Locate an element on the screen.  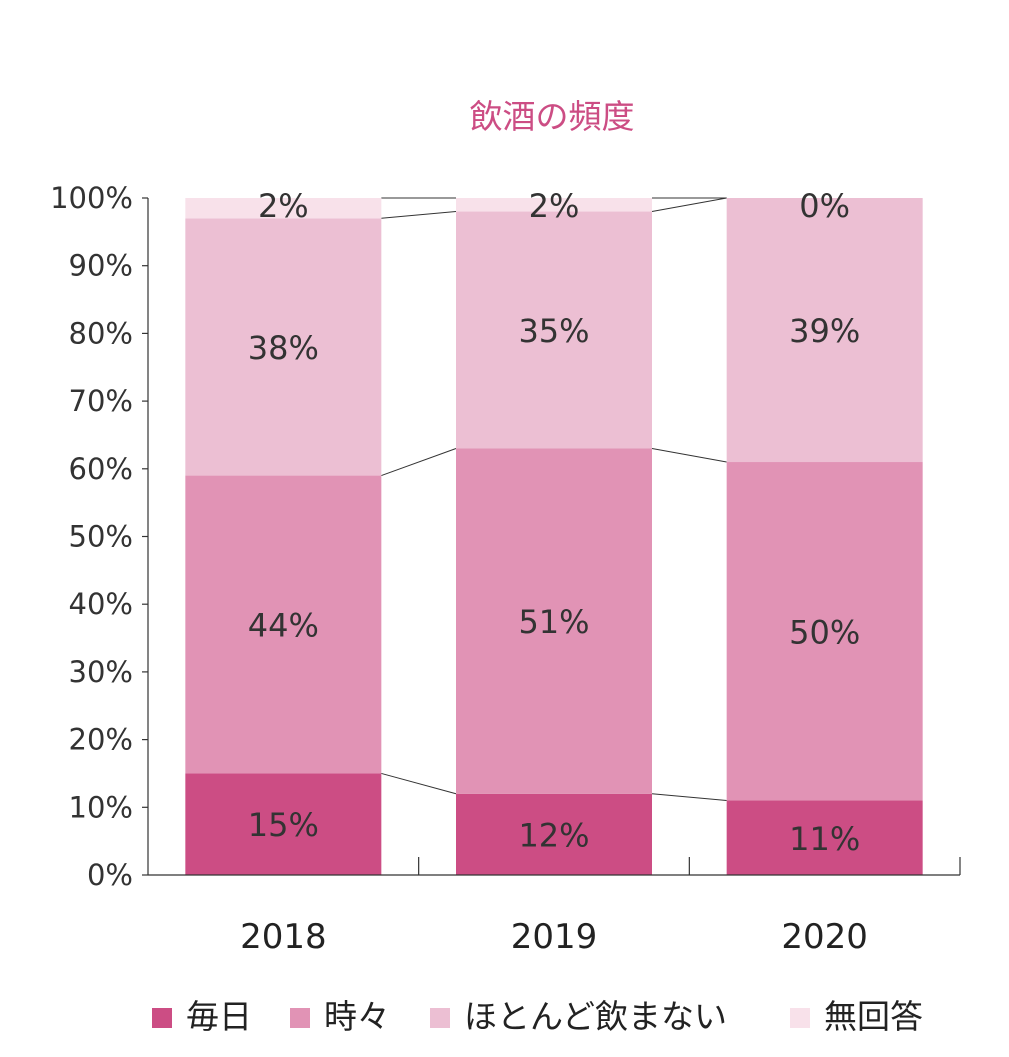
legend-label-4: 無回答 is located at coordinates (873, 1016).